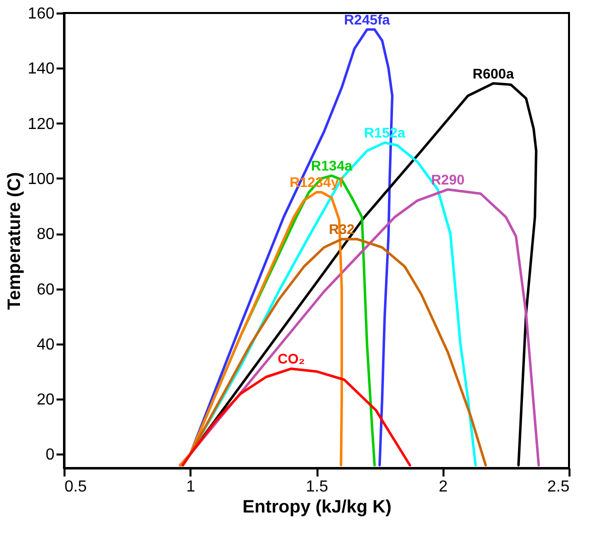 The width and height of the screenshot is (606, 540). Describe the element at coordinates (41, 124) in the screenshot. I see `y-tick-label: 120` at that location.